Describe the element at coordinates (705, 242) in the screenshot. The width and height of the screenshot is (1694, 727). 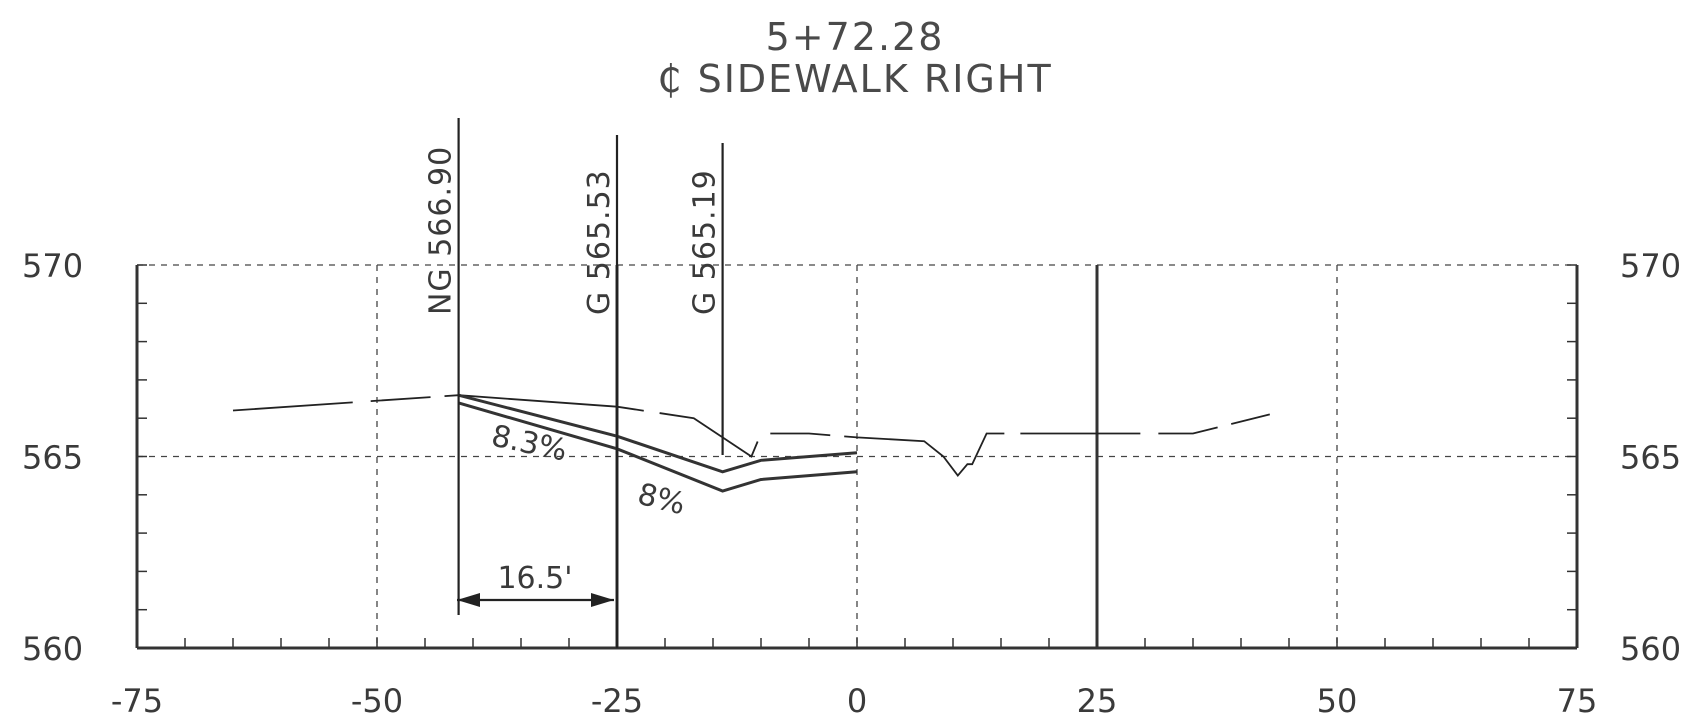
I see `elevation-marker-label: G 565.19` at that location.